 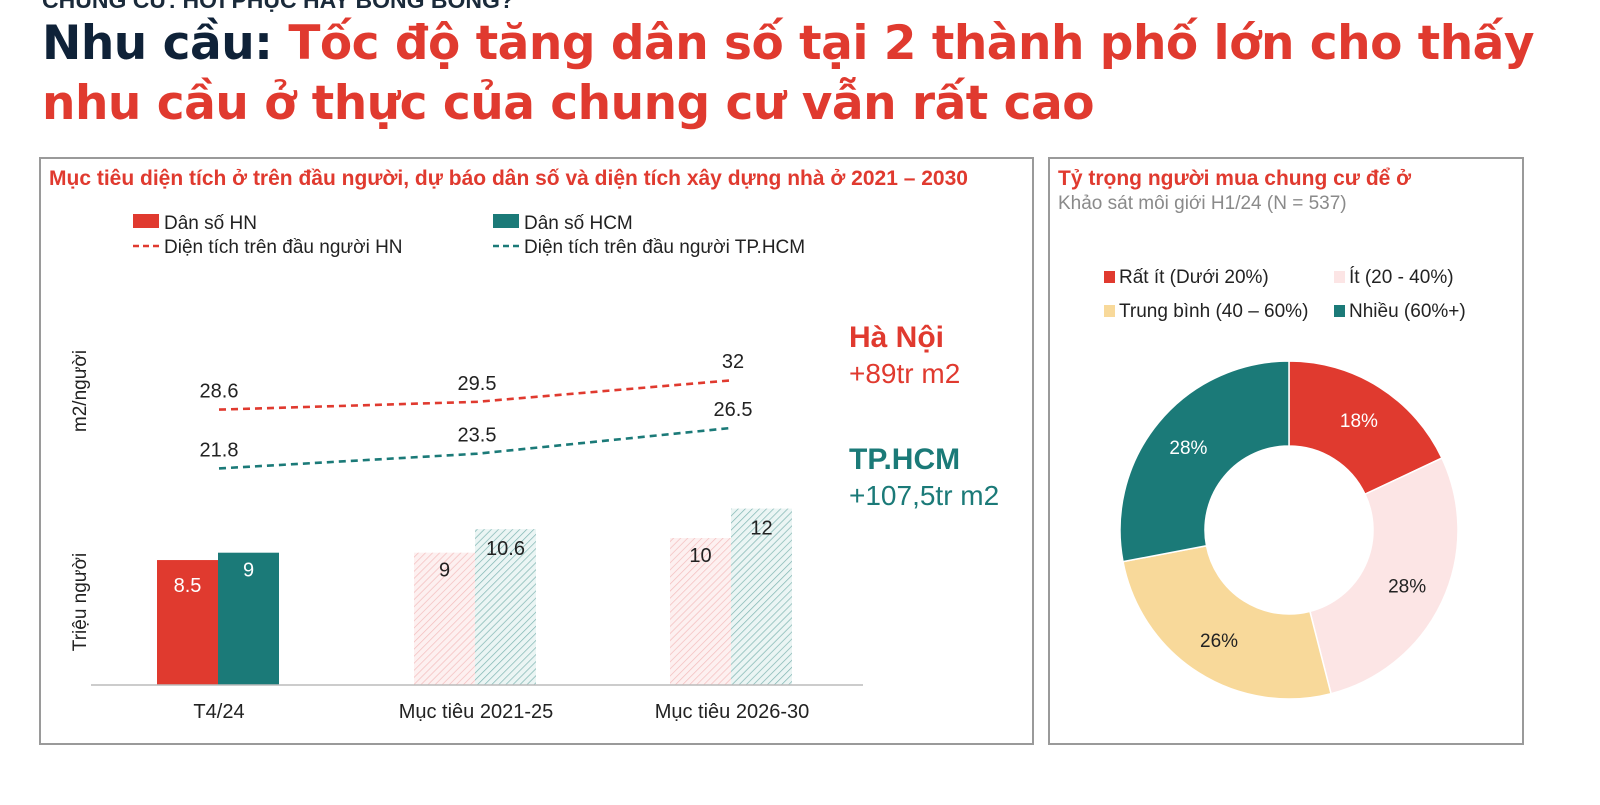 I want to click on line-label-dien-tich-tren-dau-nguoi-tp-hcm-muc-tieu-2021-25: 23.5, so click(x=477, y=436).